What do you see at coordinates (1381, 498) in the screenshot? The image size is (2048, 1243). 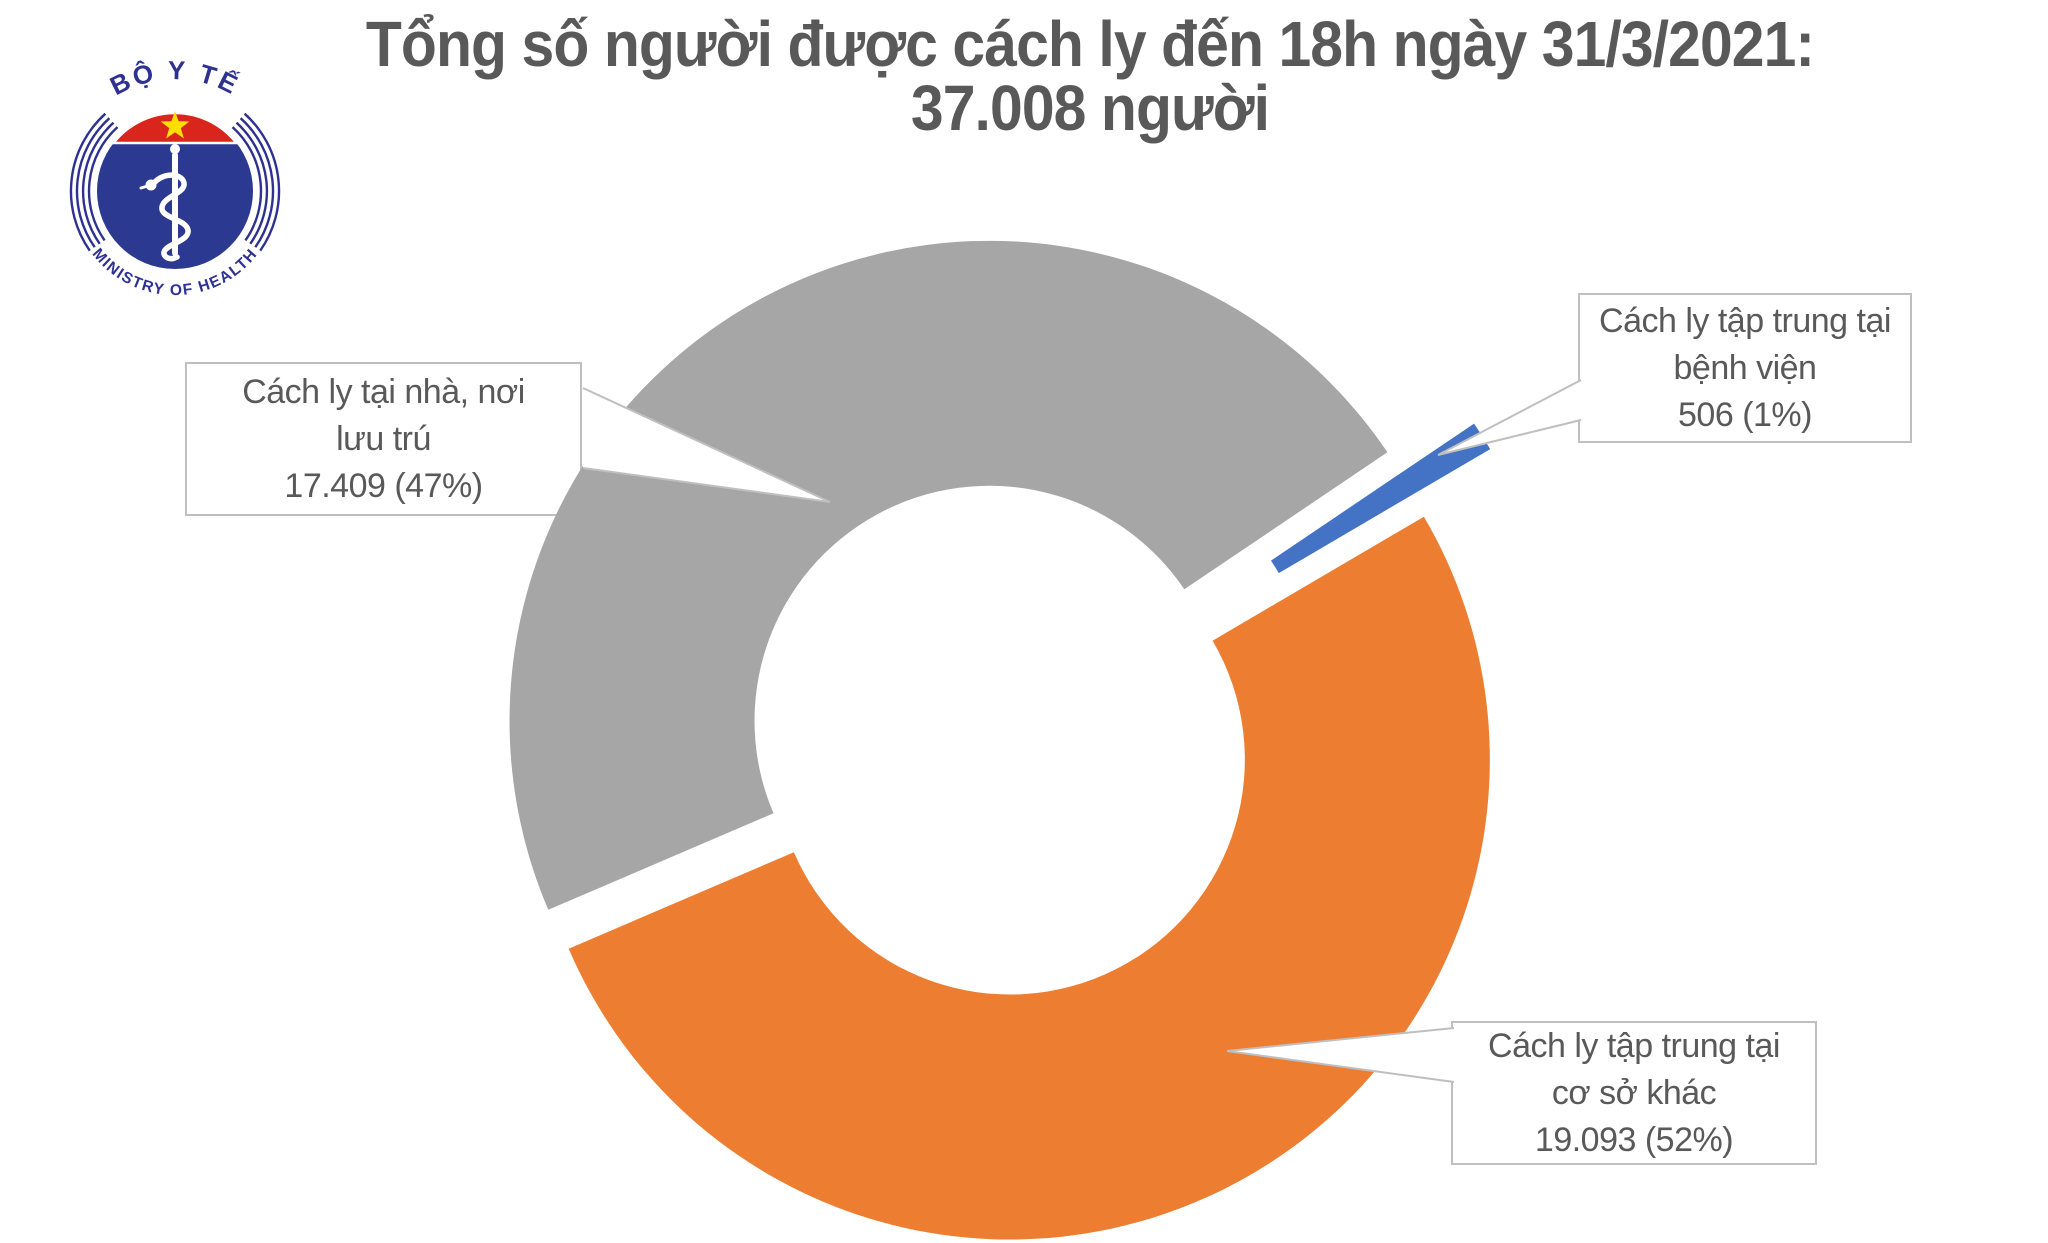 I see `doughnut-slice-hospital` at bounding box center [1381, 498].